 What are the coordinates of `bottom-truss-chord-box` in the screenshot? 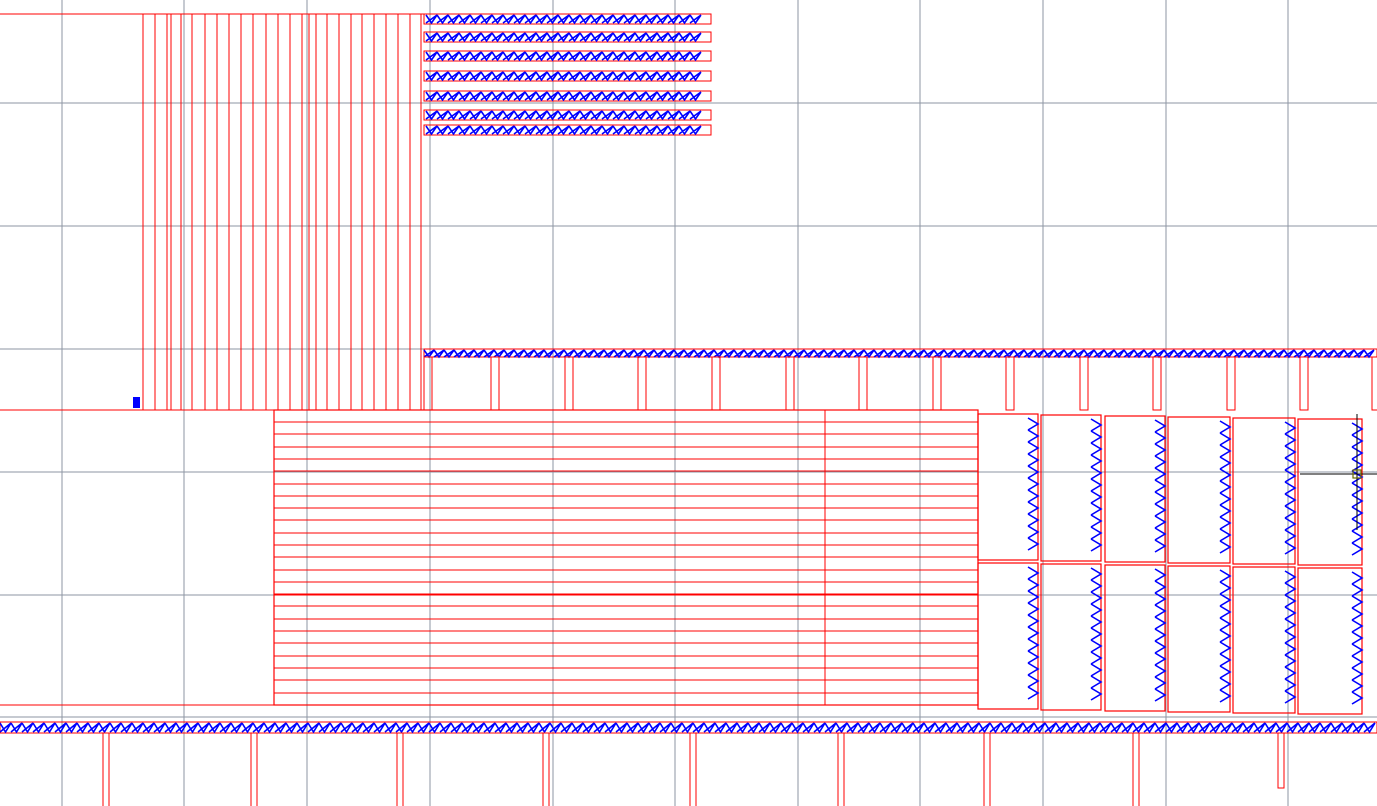 It's located at (688, 727).